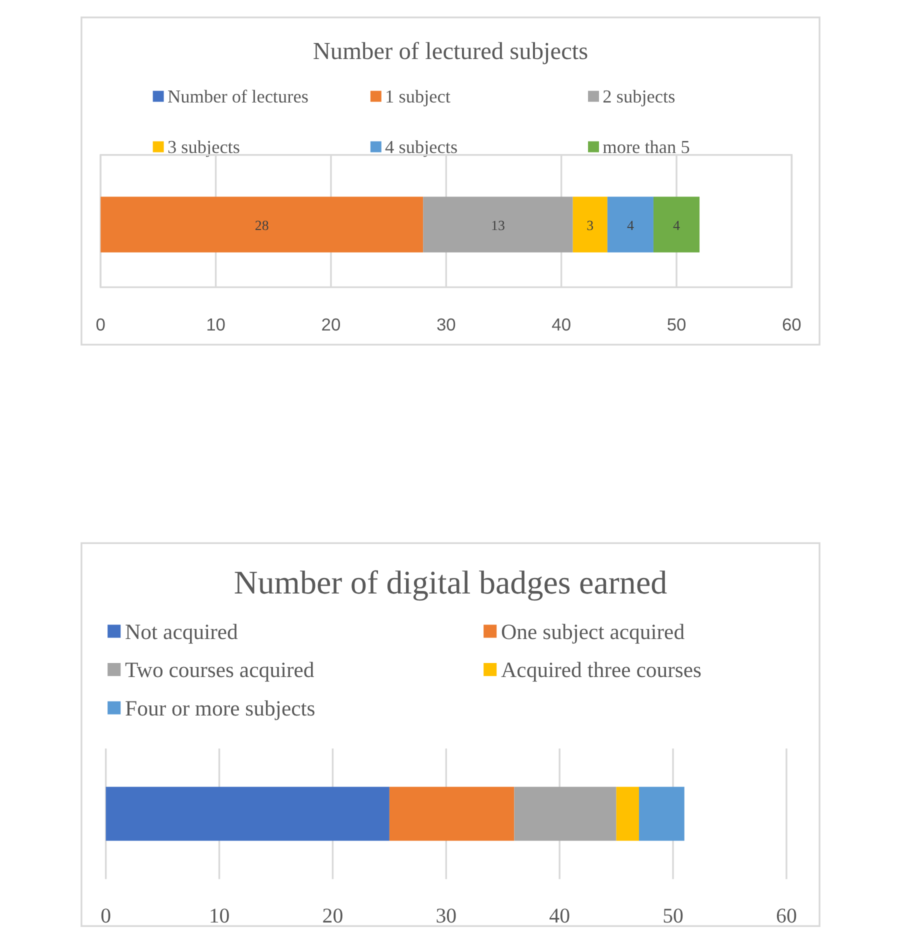 The height and width of the screenshot is (940, 901). I want to click on legend-label: Not acquired, so click(181, 632).